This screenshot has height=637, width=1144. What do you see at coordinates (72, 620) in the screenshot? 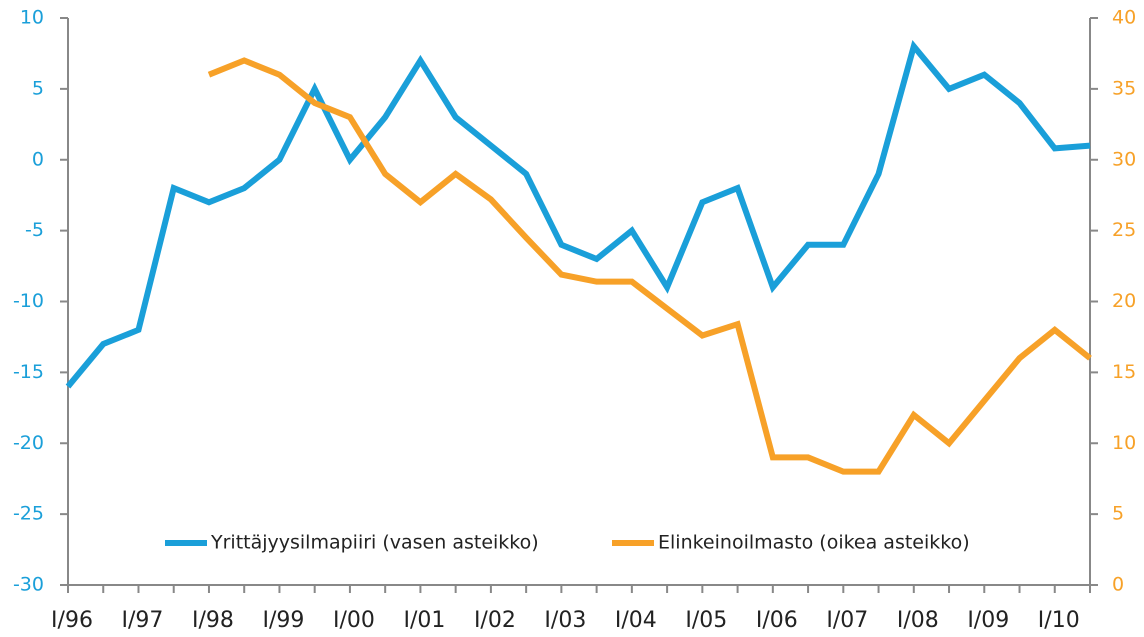
I see `x-tick-label: I/96` at bounding box center [72, 620].